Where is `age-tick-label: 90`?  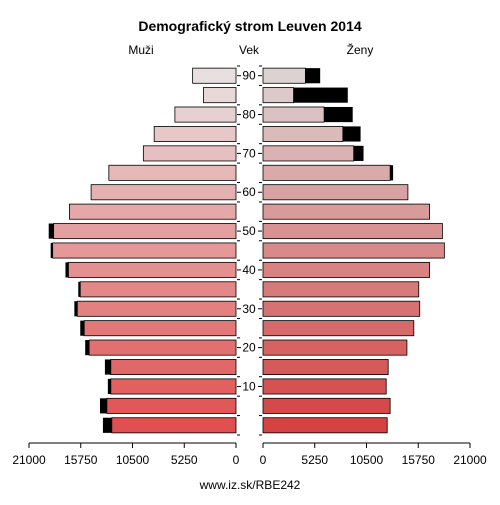 age-tick-label: 90 is located at coordinates (249, 76).